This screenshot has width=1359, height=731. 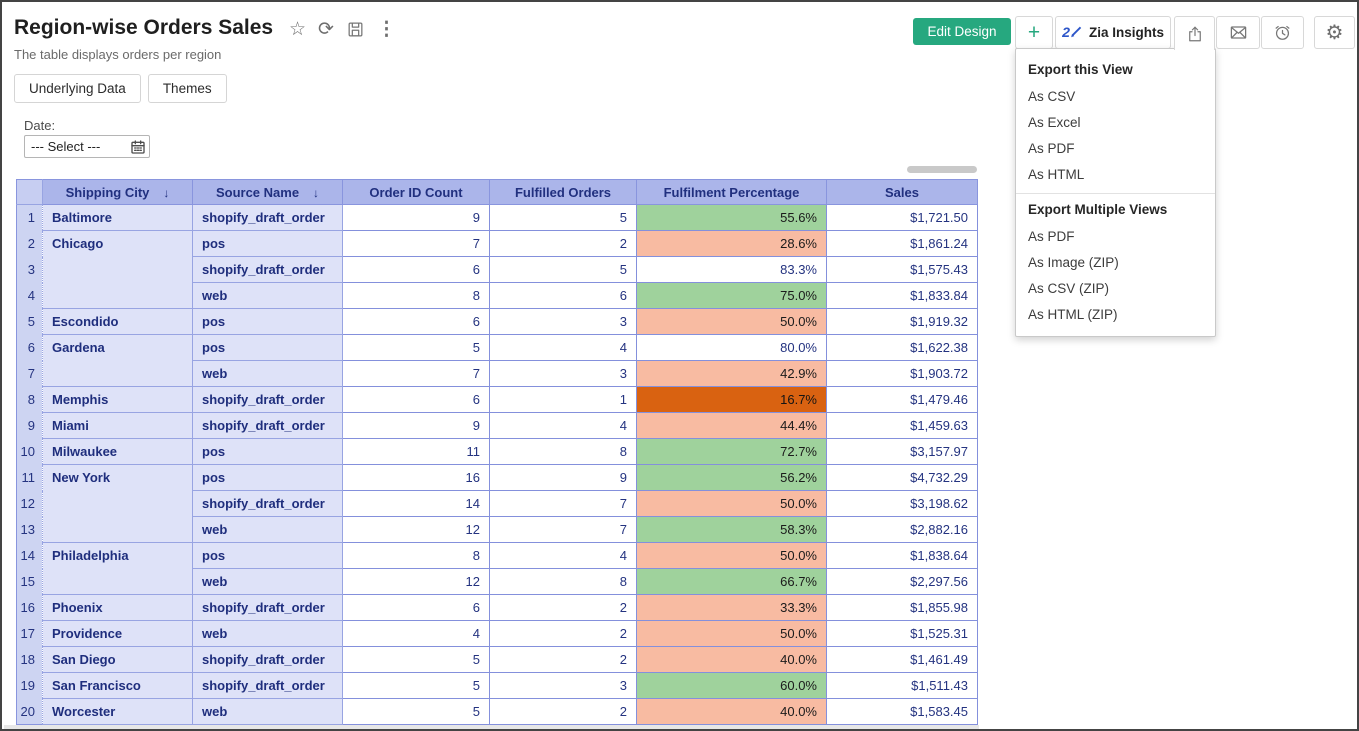 I want to click on column-header-shipping-city: Shipping City ↓, so click(x=117, y=192).